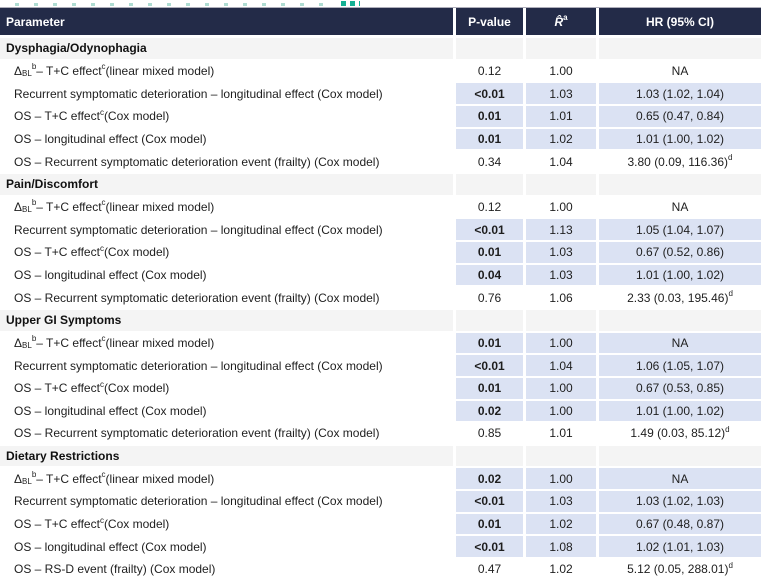 The width and height of the screenshot is (761, 582). Describe the element at coordinates (680, 230) in the screenshot. I see `hr-ci-cell: 1.05 (1.04, 1.07)` at that location.